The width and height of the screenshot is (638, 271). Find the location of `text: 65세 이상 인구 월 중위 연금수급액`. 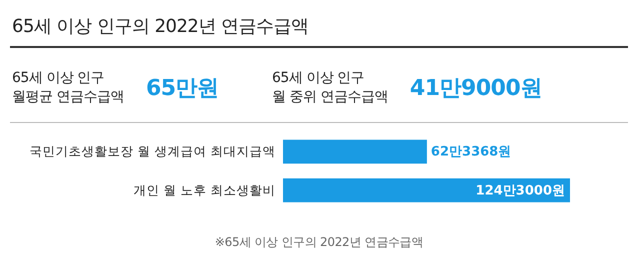

text: 65세 이상 인구 월 중위 연금수급액 is located at coordinates (330, 88).